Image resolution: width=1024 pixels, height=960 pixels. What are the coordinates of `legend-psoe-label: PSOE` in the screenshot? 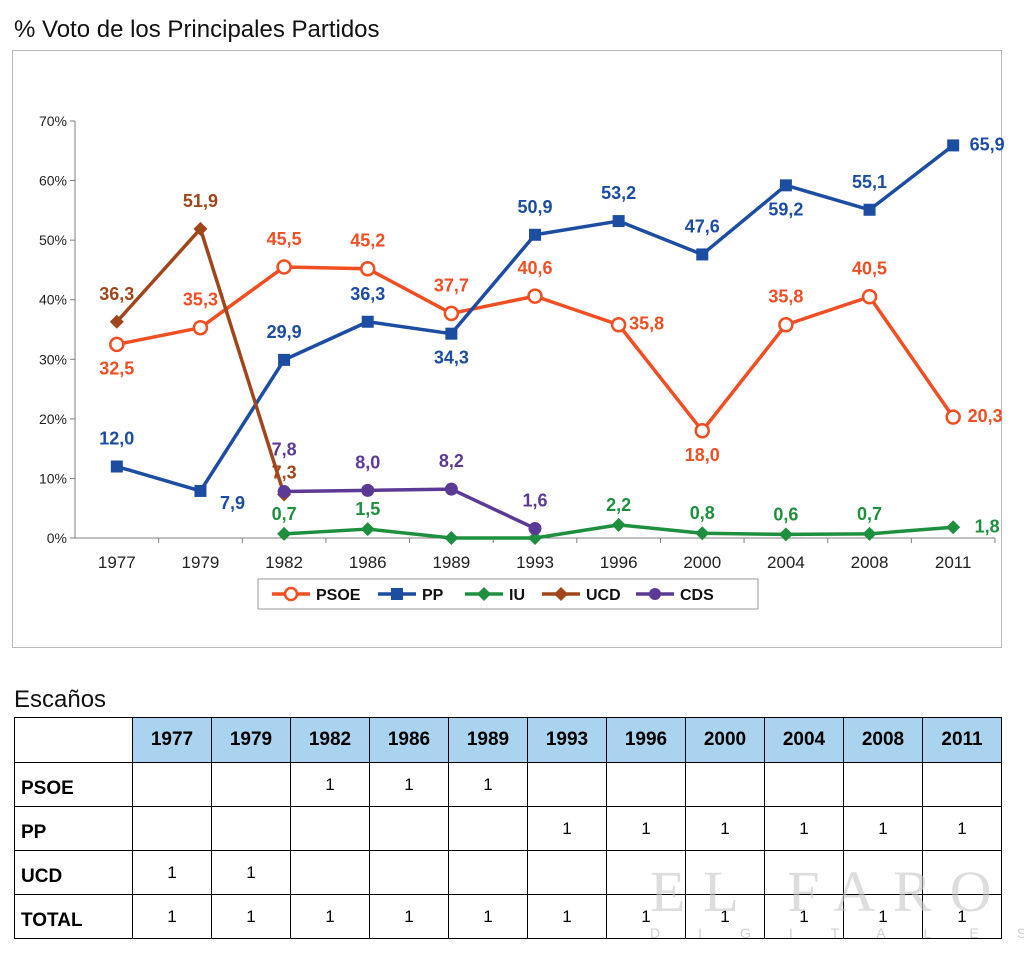 It's located at (338, 595).